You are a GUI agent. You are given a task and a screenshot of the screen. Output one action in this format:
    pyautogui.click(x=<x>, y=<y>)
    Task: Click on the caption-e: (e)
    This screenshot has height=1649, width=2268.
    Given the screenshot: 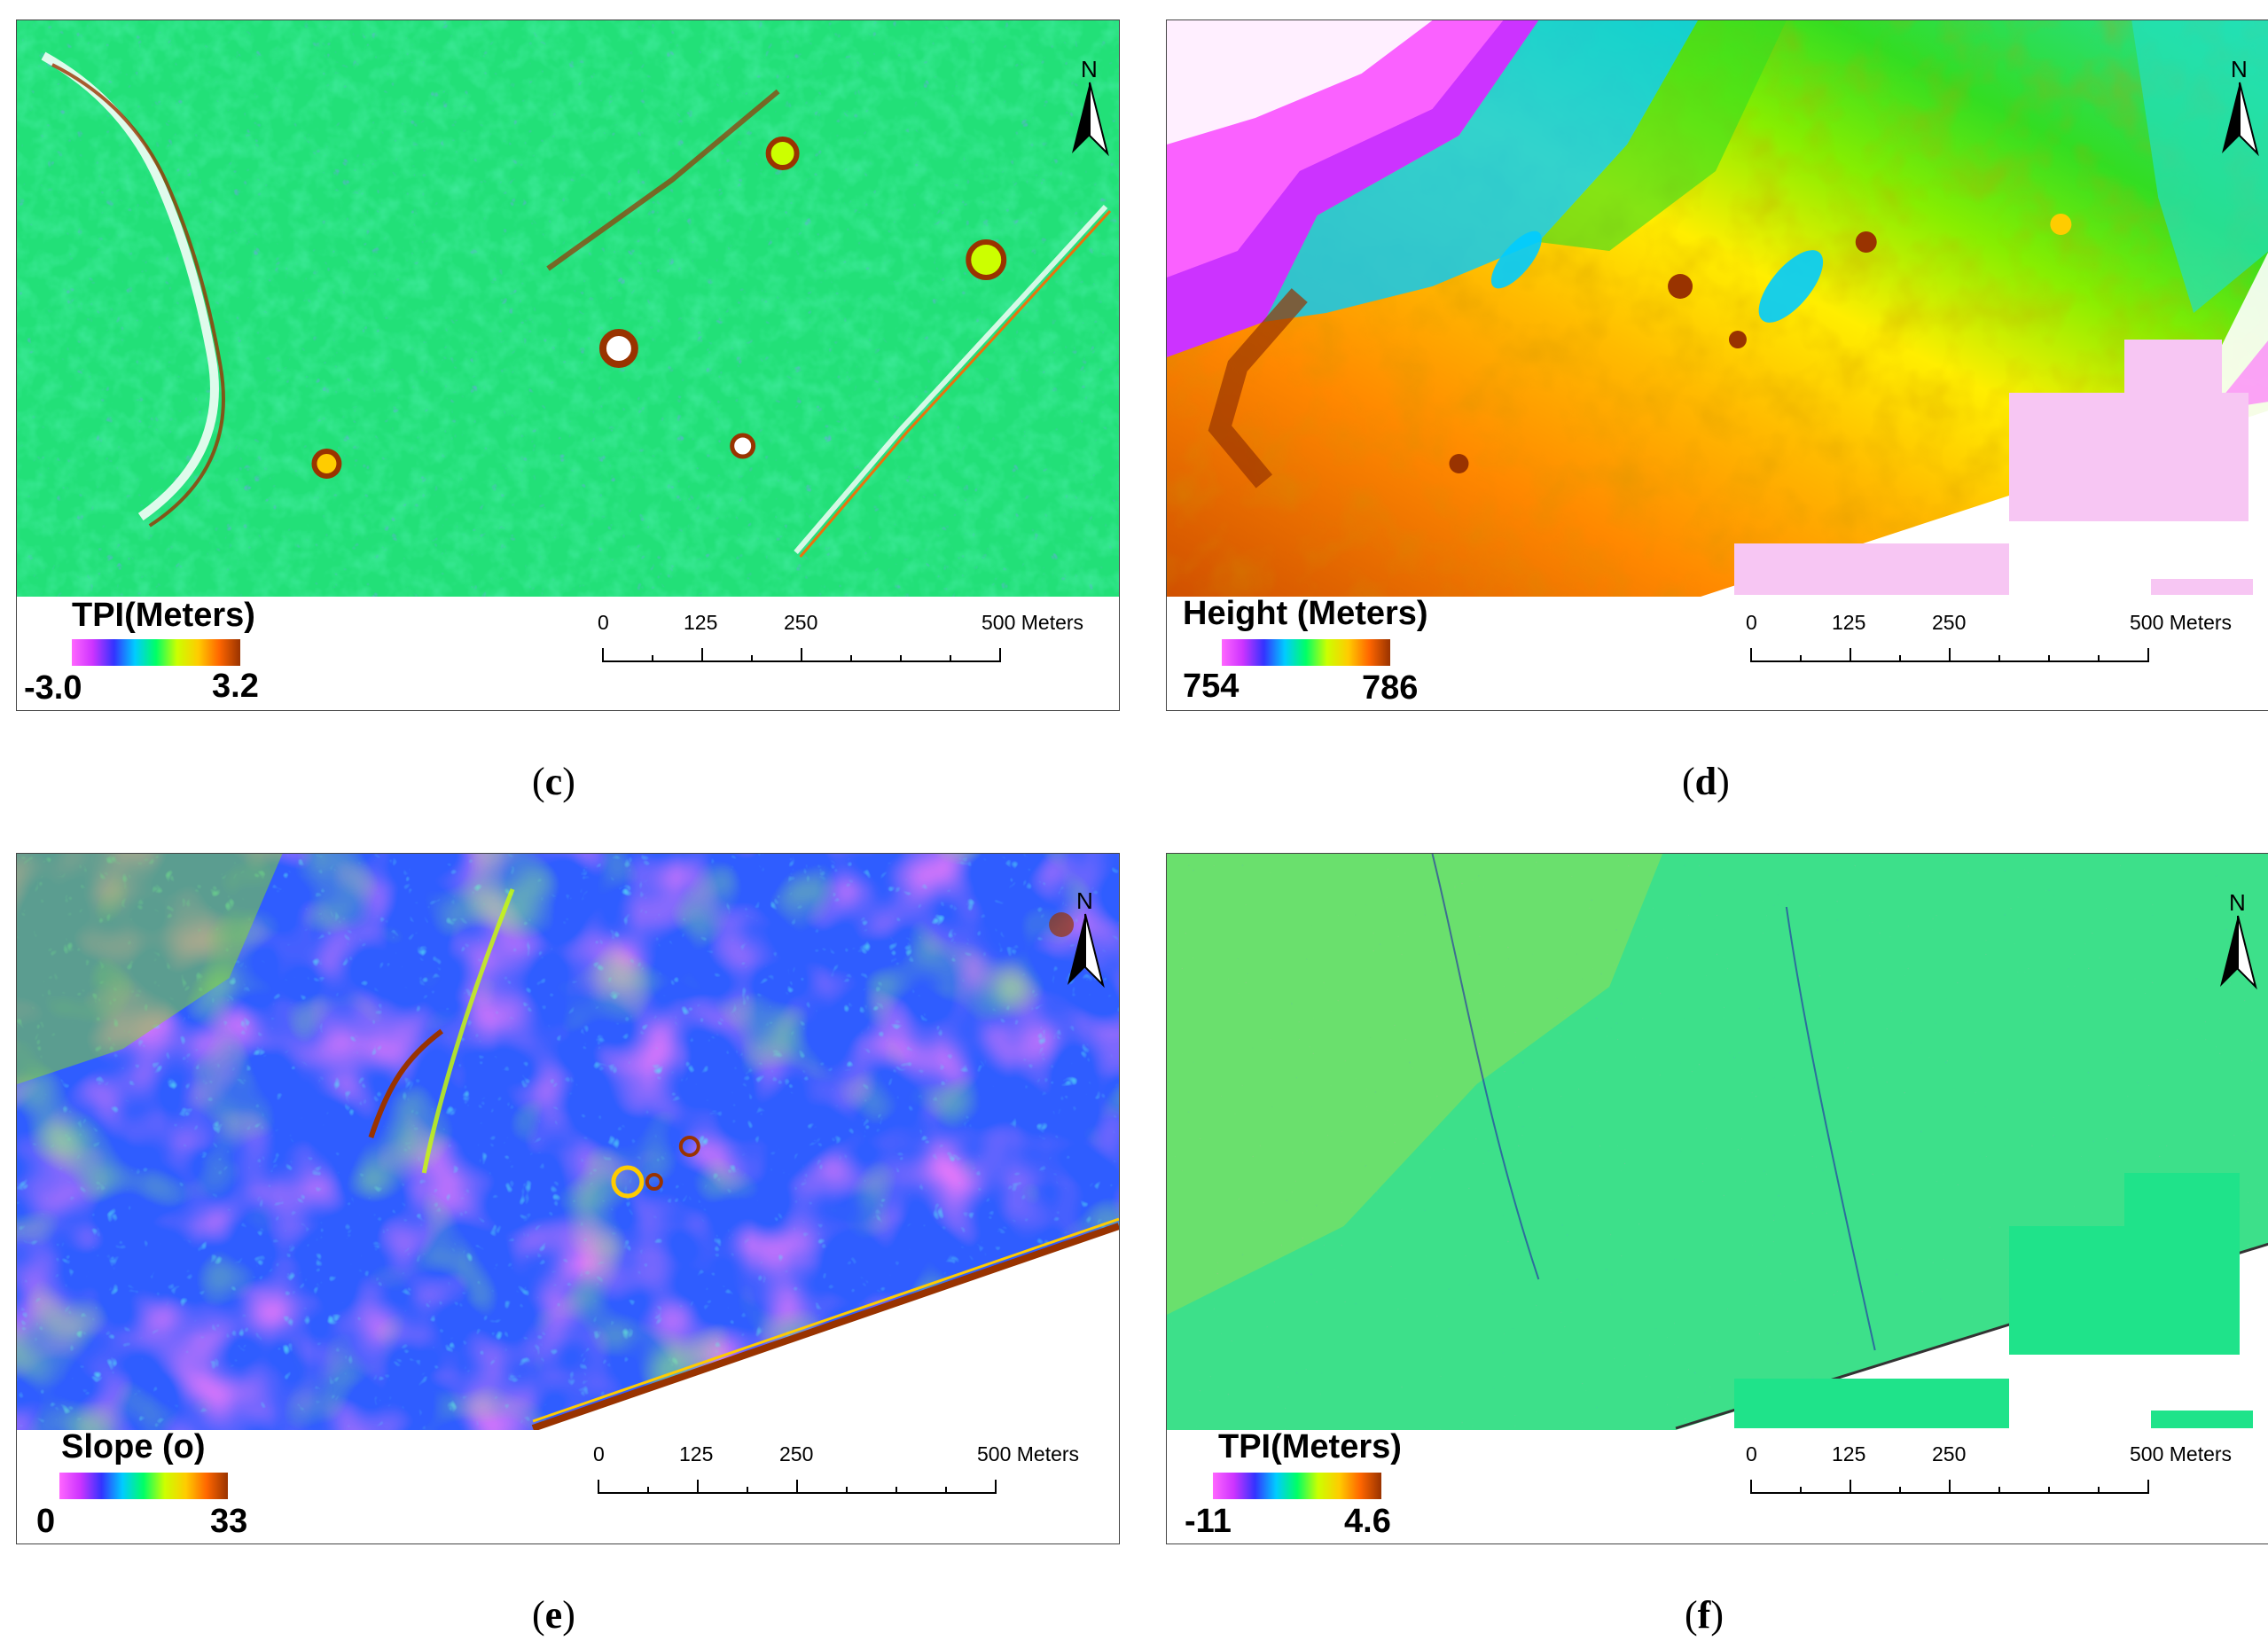 What is the action you would take?
    pyautogui.click(x=553, y=1615)
    